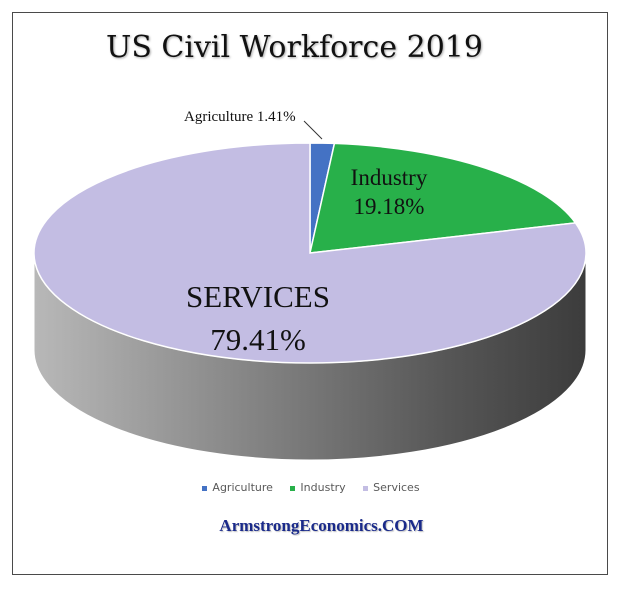 The width and height of the screenshot is (622, 594). What do you see at coordinates (240, 117) in the screenshot?
I see `slice-label-agriculture: Agriculture 1.41%` at bounding box center [240, 117].